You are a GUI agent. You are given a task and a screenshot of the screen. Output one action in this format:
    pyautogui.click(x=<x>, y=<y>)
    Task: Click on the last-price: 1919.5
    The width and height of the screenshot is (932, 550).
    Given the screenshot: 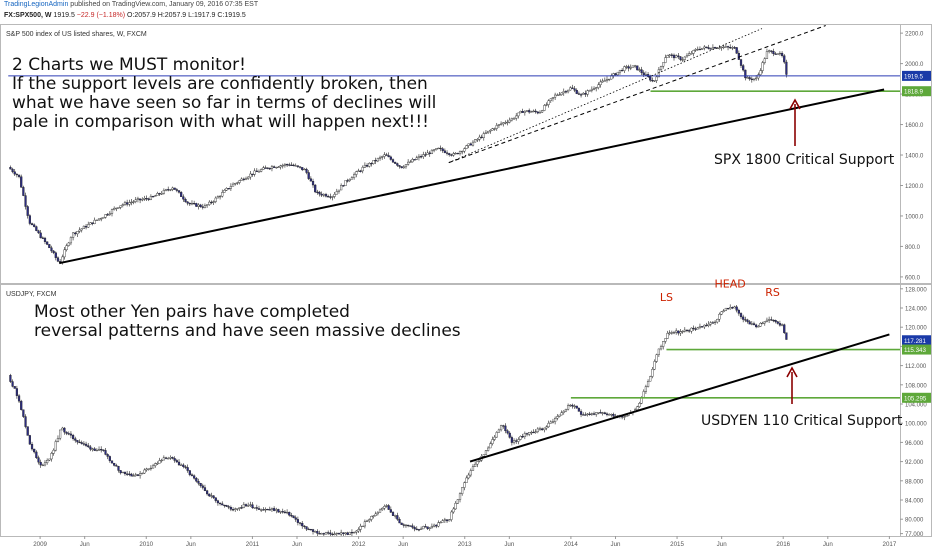 What is the action you would take?
    pyautogui.click(x=64, y=15)
    